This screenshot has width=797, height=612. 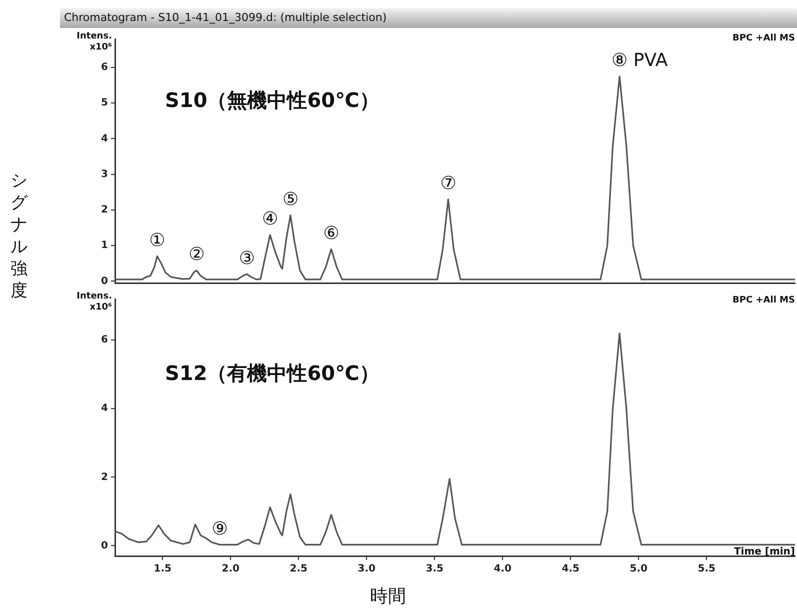 What do you see at coordinates (196, 255) in the screenshot?
I see `annotation: ②` at bounding box center [196, 255].